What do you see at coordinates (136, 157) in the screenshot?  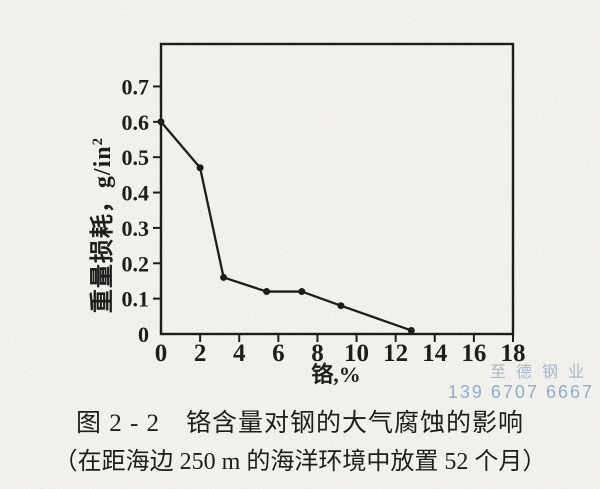 I see `y-tick-label: 0.5` at bounding box center [136, 157].